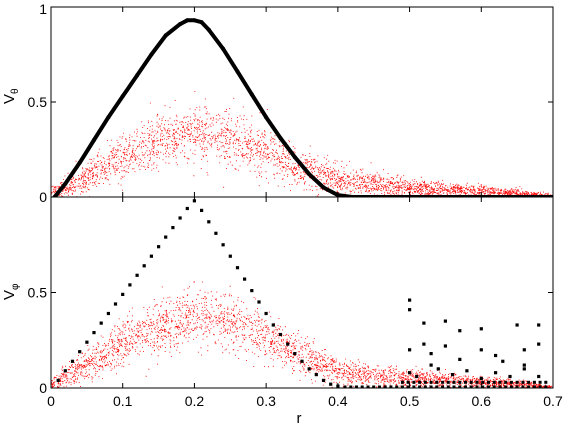 The height and width of the screenshot is (431, 567). I want to click on x-axis-label: r, so click(299, 418).